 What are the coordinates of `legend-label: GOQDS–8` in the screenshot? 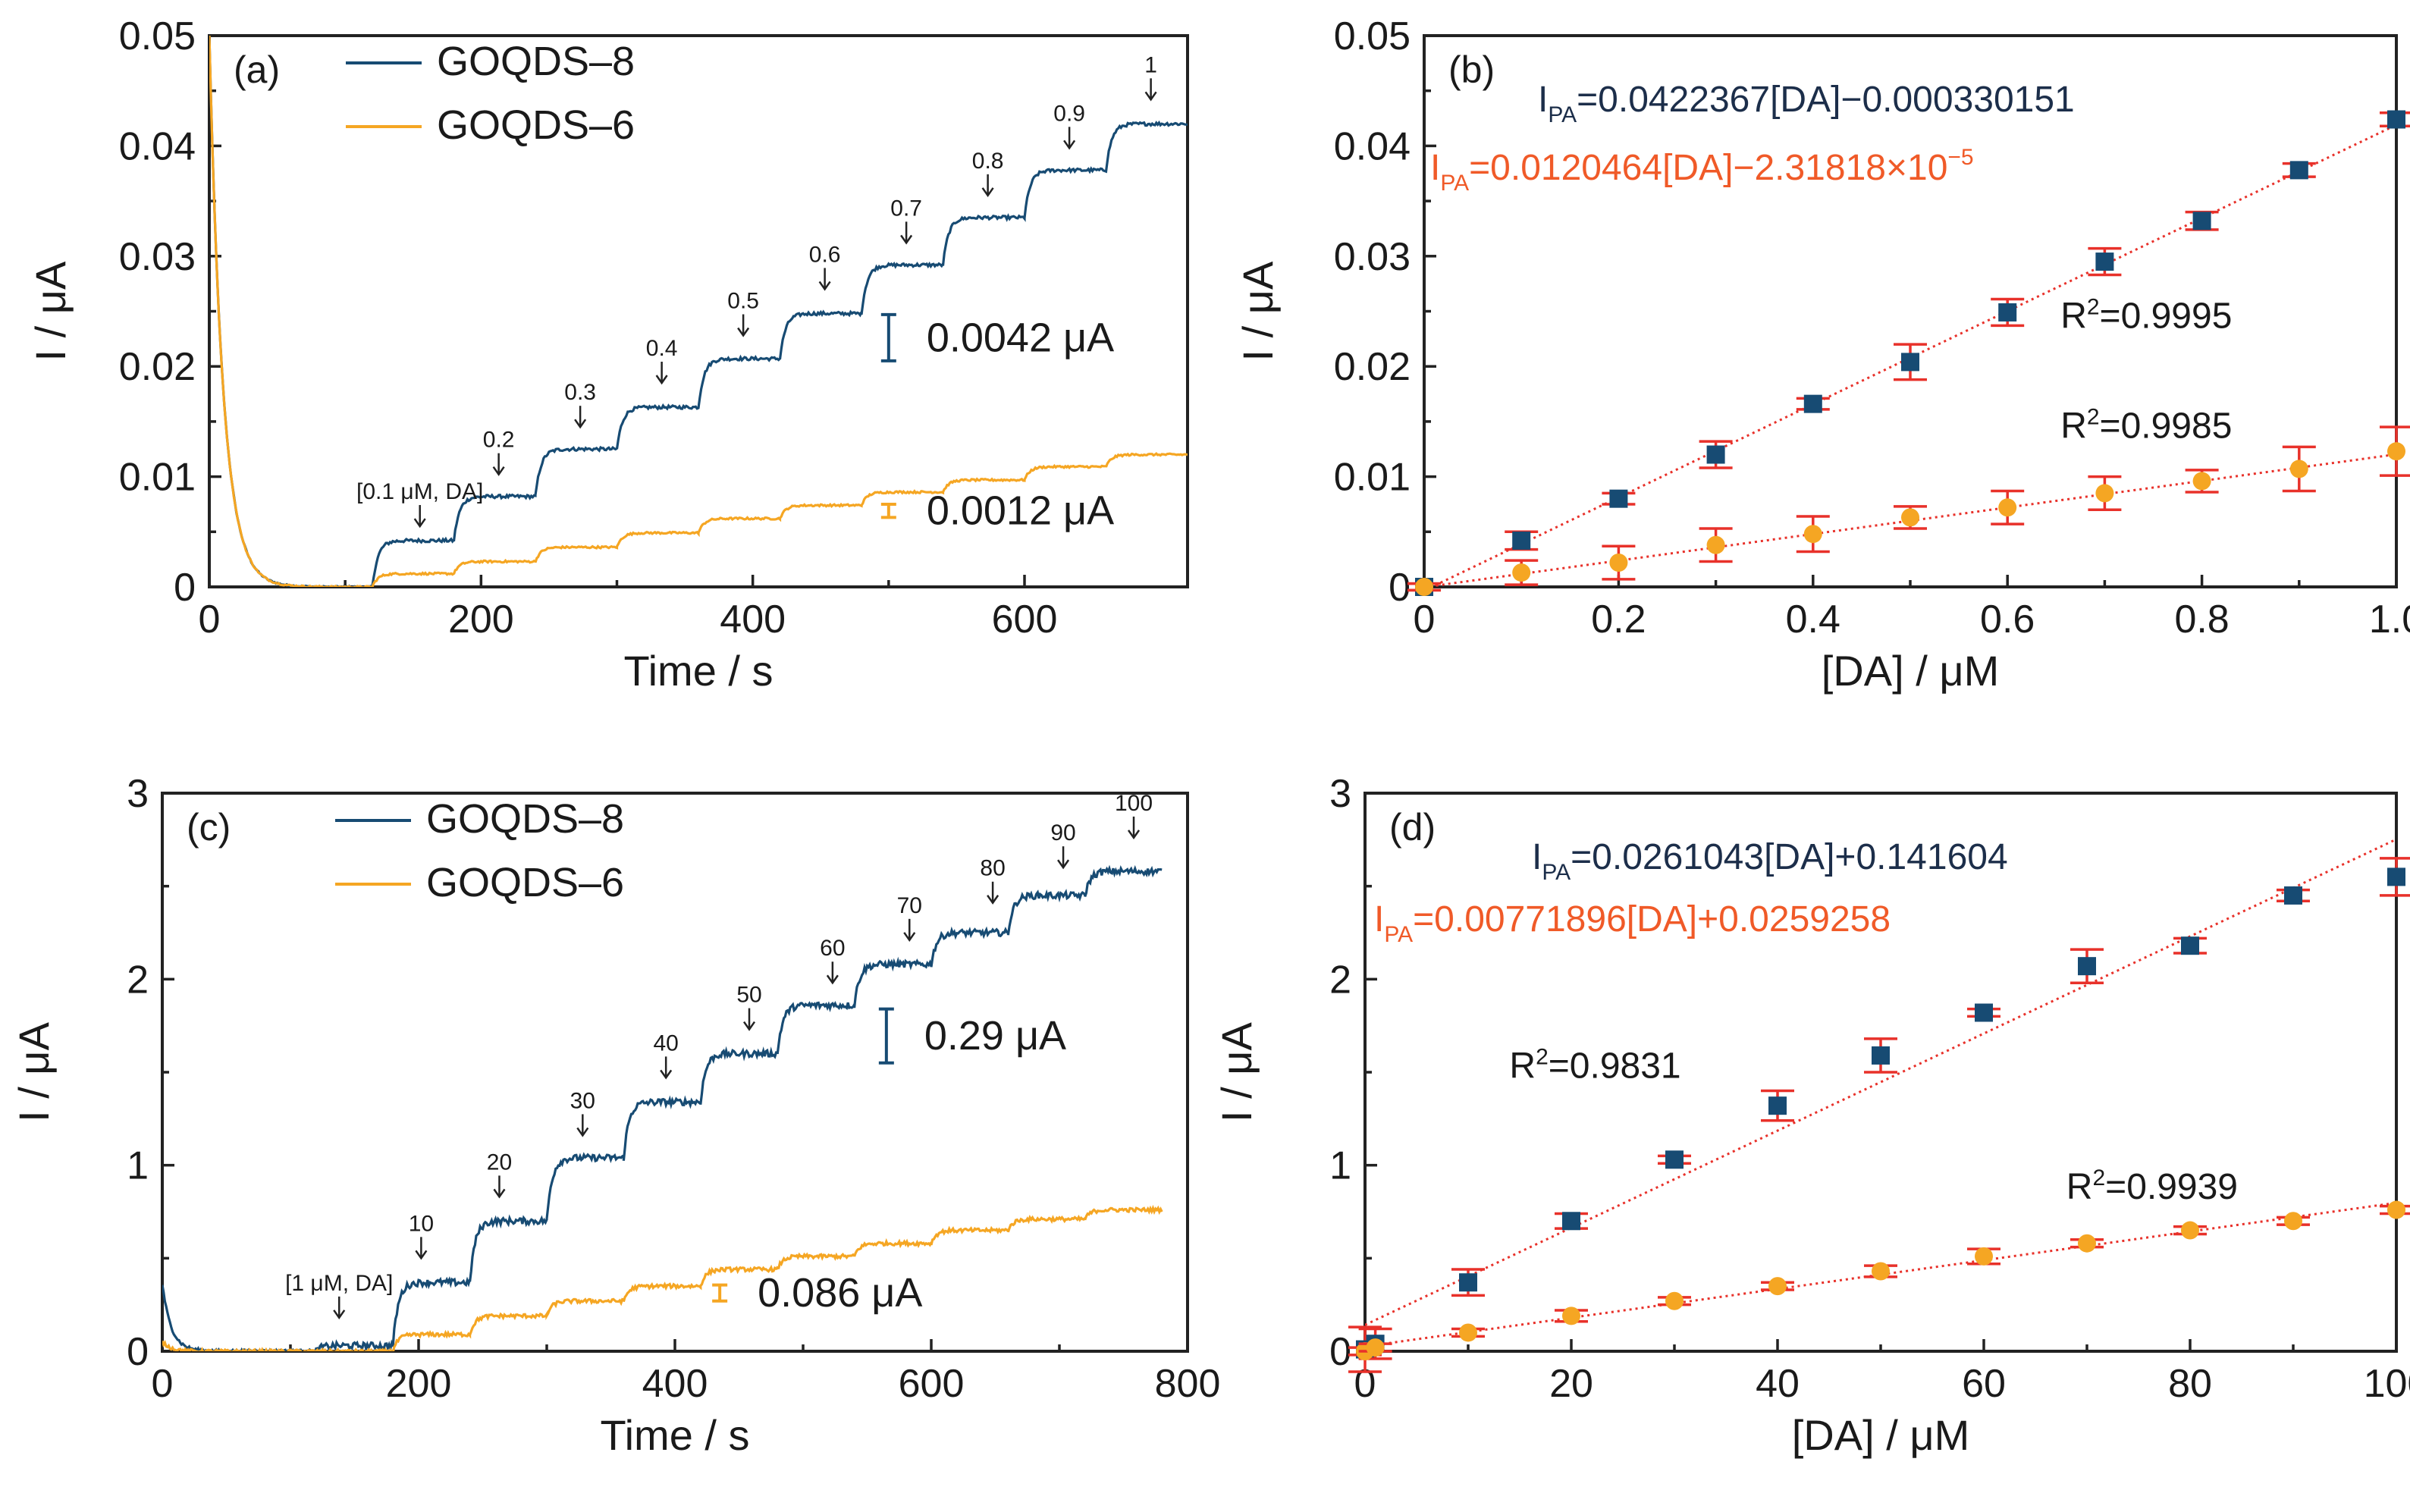 It's located at (525, 819).